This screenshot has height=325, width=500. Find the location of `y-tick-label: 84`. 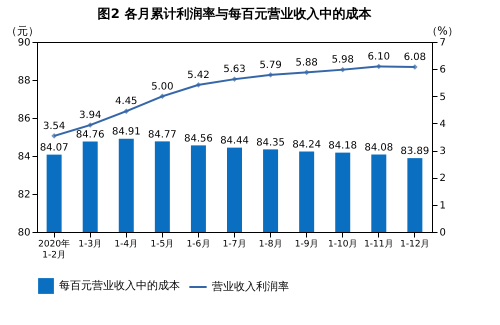

y-tick-label: 84 is located at coordinates (24, 157).